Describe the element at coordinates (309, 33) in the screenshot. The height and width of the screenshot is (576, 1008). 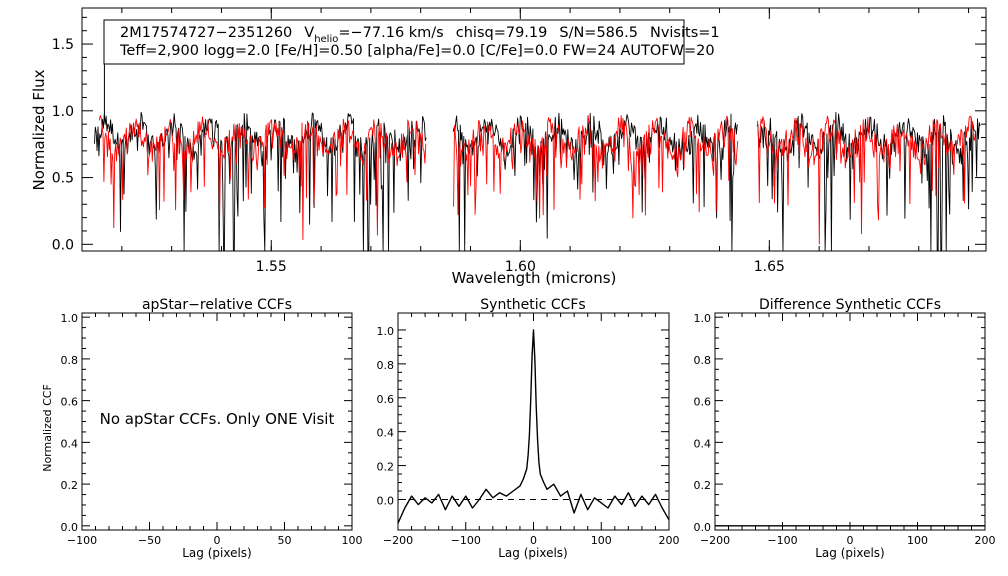
I see `vhelio-label: V` at that location.